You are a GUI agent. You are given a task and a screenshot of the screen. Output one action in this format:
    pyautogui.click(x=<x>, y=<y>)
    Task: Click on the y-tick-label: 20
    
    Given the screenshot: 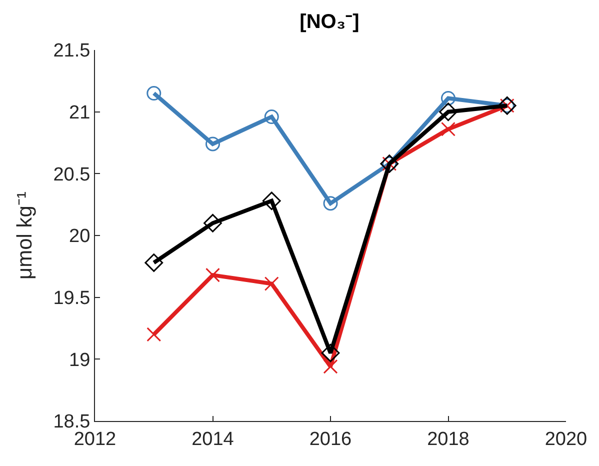 What is the action you would take?
    pyautogui.click(x=79, y=237)
    